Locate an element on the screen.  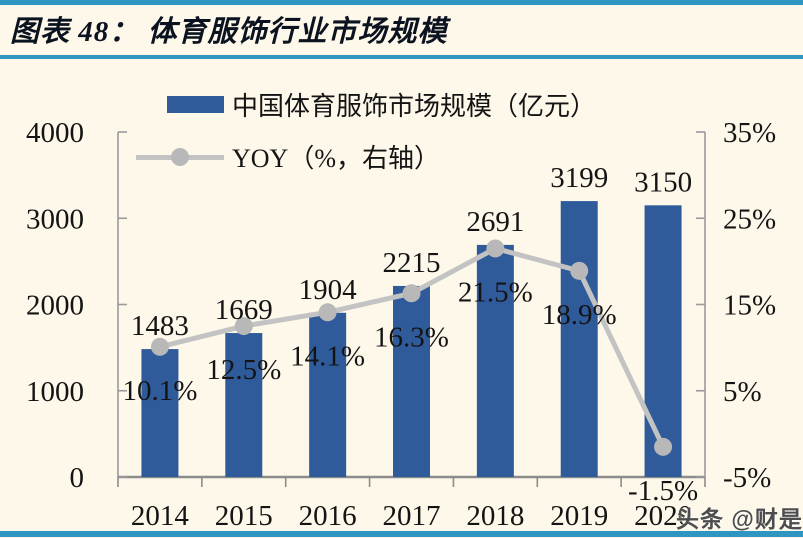
right-axis-tick-label: -5% is located at coordinates (747, 478).